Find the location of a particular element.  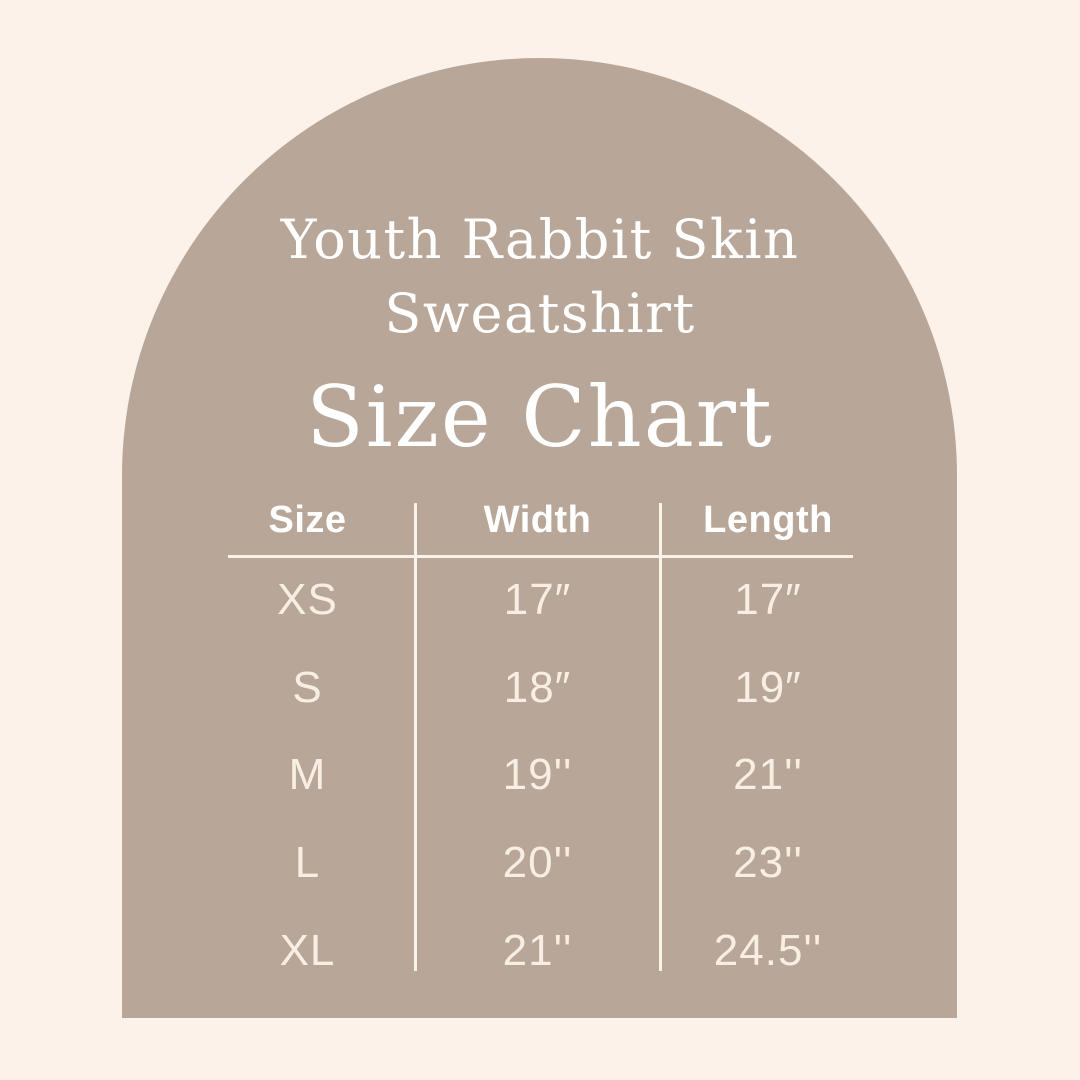

length-cell: 24.5'' is located at coordinates (768, 950).